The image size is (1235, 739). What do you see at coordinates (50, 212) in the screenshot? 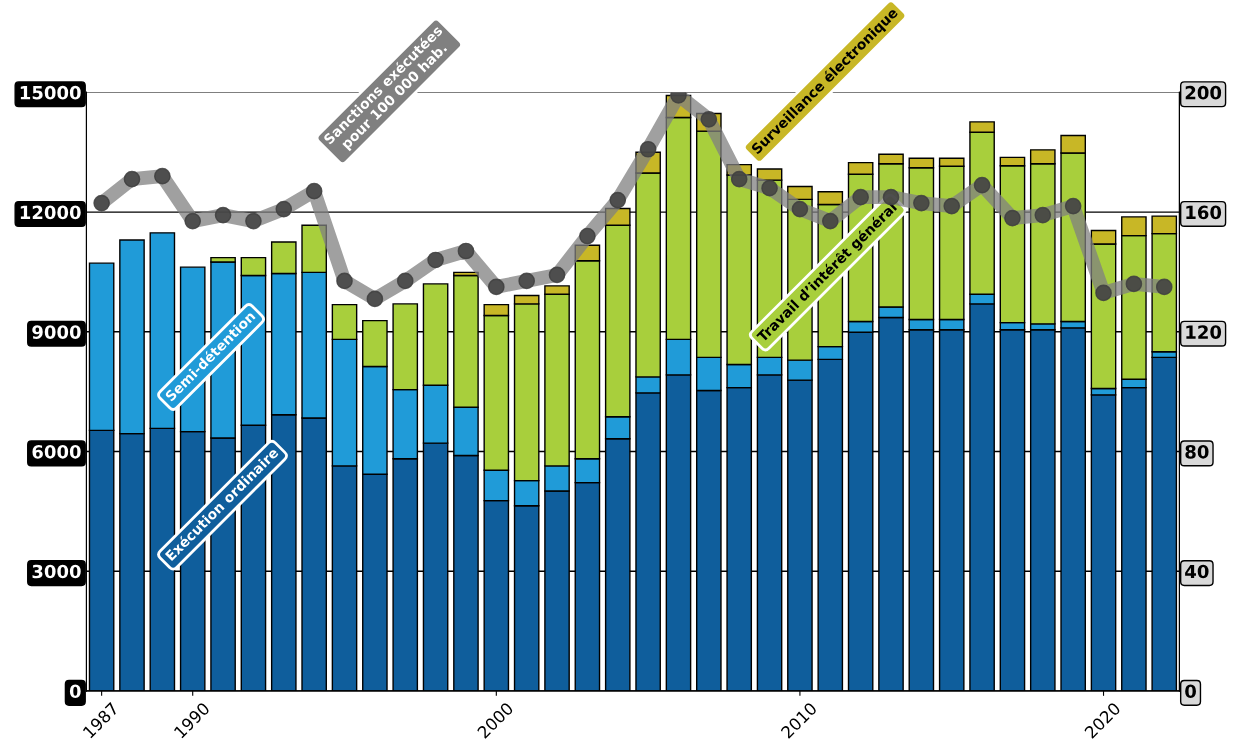
I see `y-tick-label: 12000` at bounding box center [50, 212].